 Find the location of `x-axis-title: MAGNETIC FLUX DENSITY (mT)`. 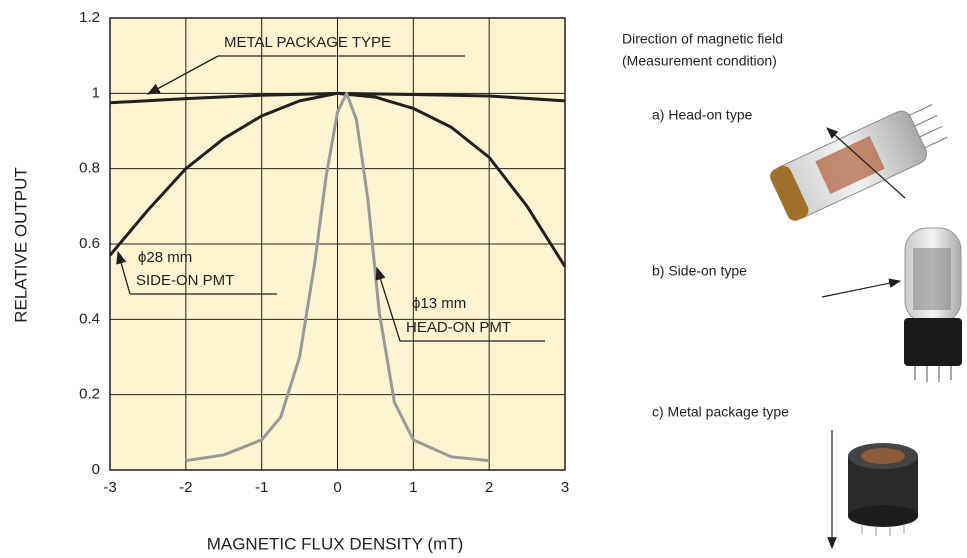

x-axis-title: MAGNETIC FLUX DENSITY (mT) is located at coordinates (335, 543).